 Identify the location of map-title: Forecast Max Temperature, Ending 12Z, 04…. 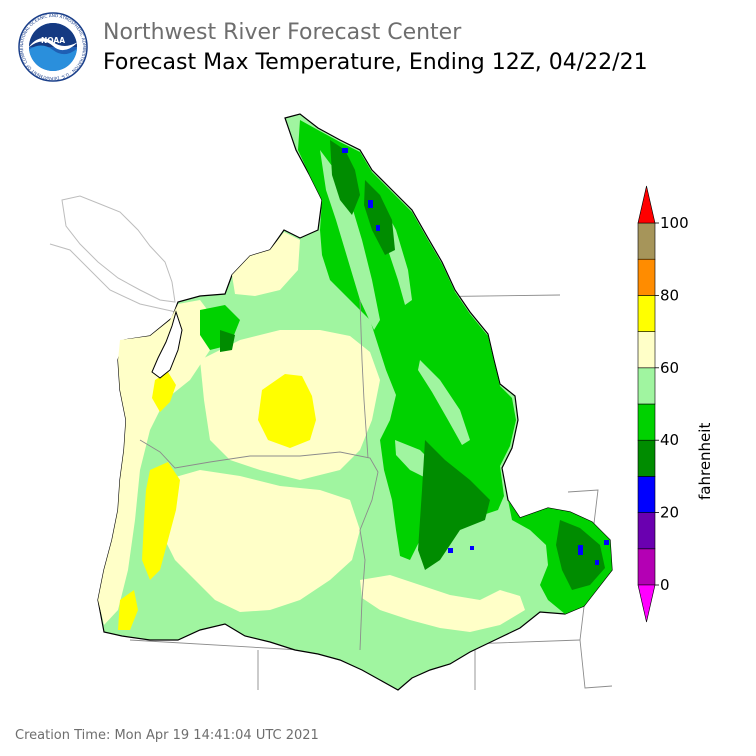
(375, 62).